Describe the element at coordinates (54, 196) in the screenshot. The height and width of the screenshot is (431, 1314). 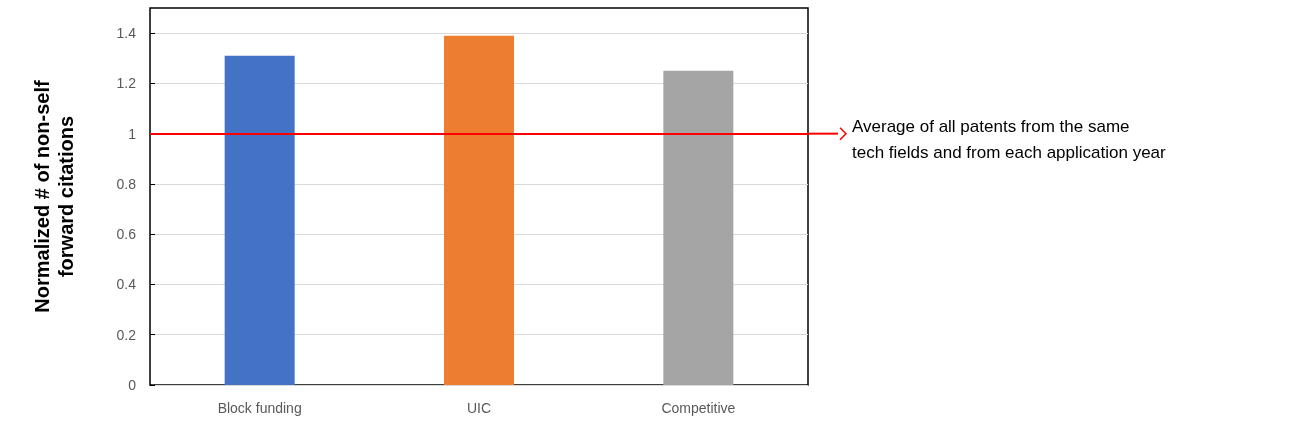
I see `y-axis-title: Normalized # of non-self forward citations` at that location.